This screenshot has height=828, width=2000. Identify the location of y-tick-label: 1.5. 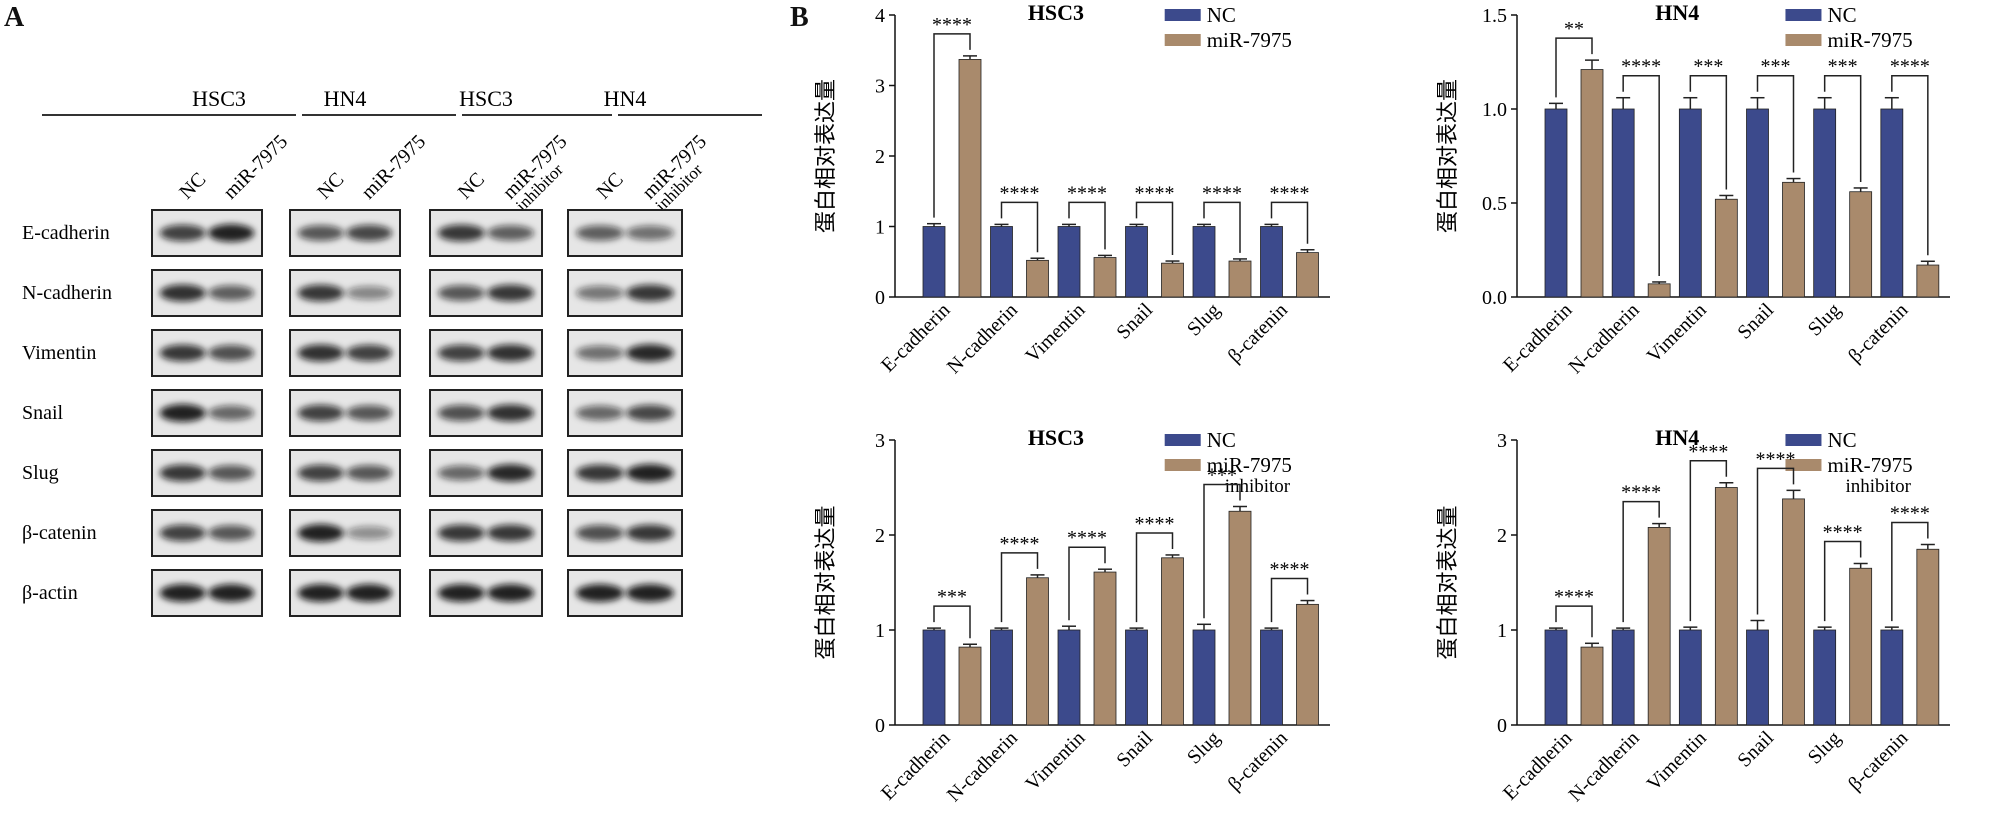
(1494, 16).